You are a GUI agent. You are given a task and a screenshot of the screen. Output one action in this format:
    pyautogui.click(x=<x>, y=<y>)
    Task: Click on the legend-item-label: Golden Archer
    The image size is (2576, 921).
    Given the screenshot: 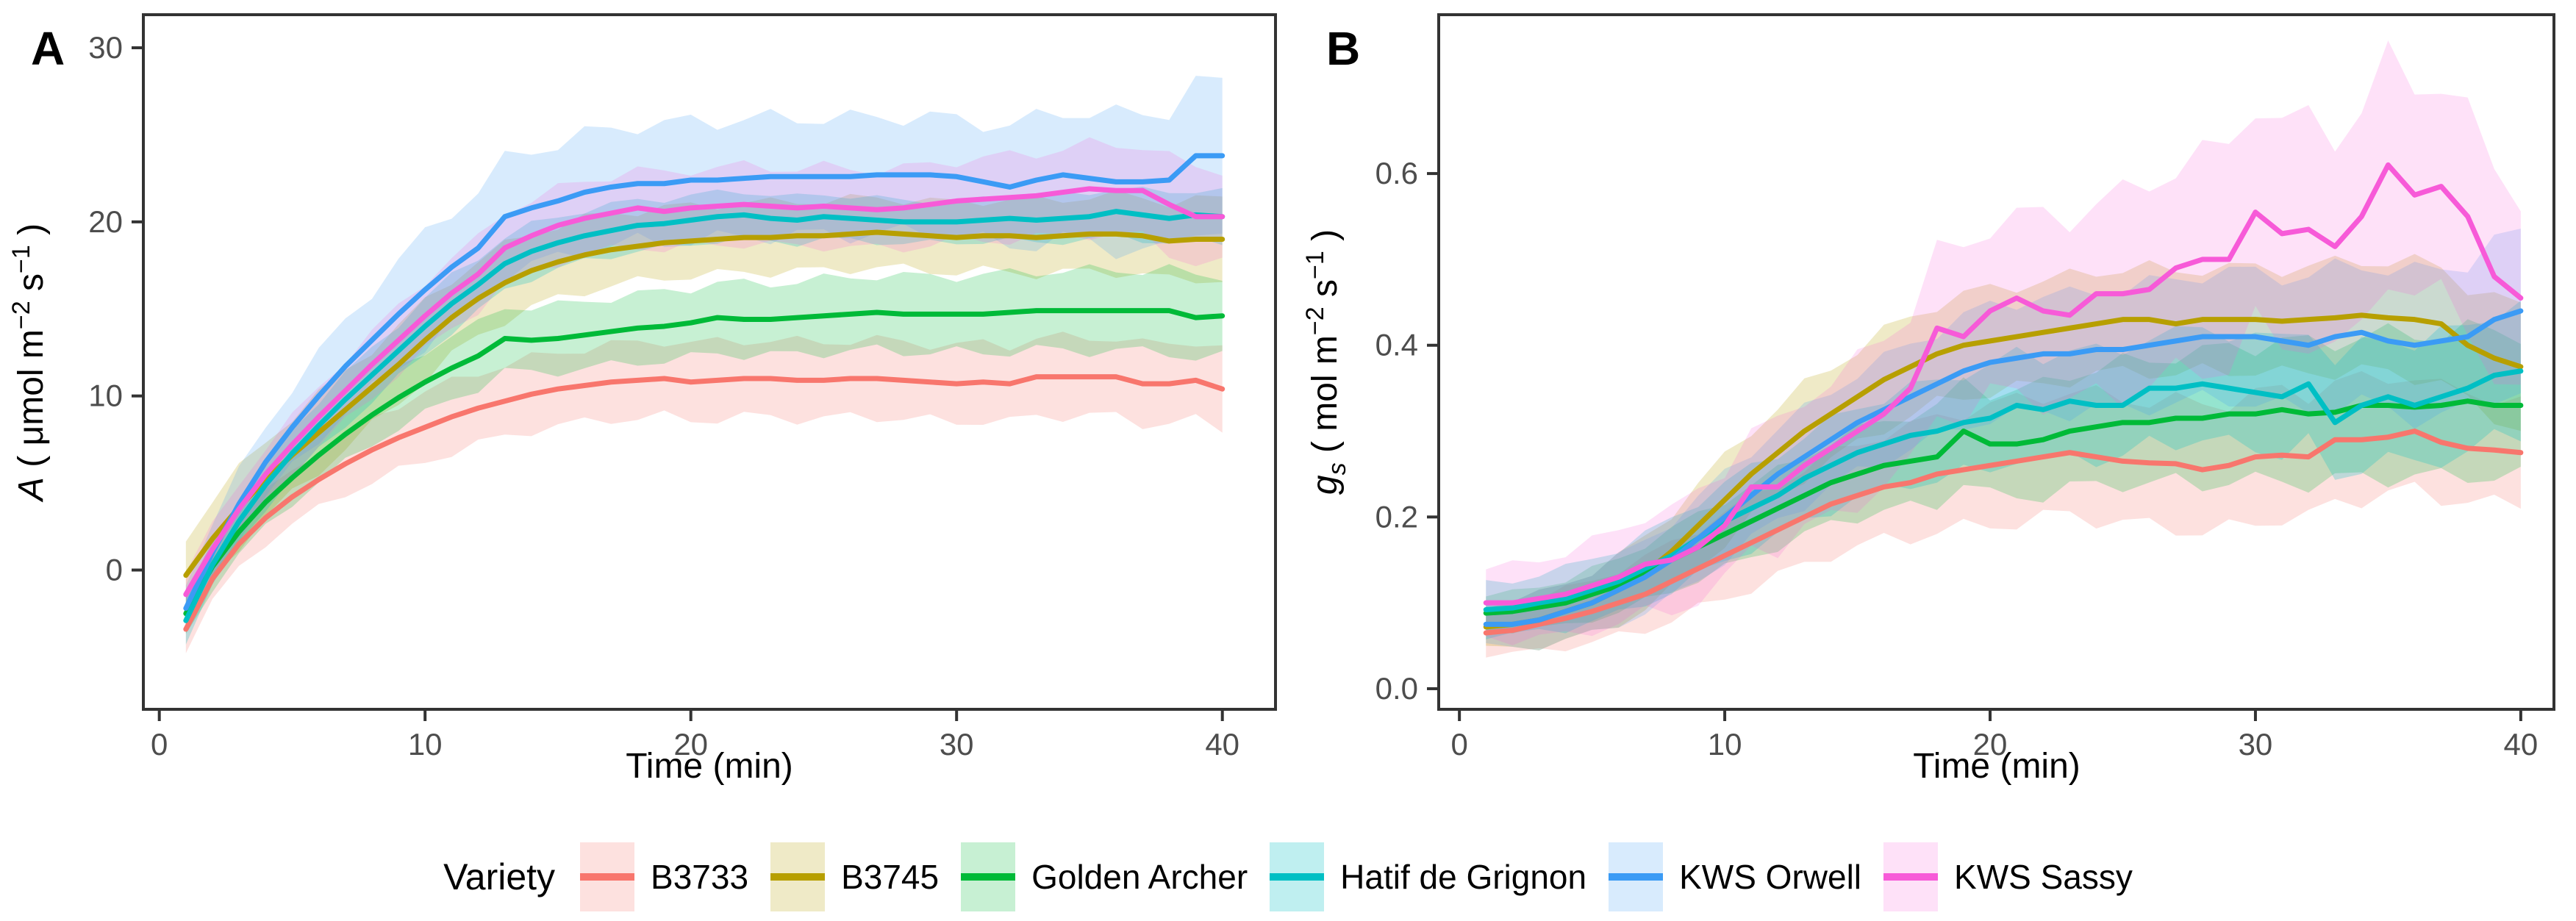 What is the action you would take?
    pyautogui.click(x=1139, y=877)
    